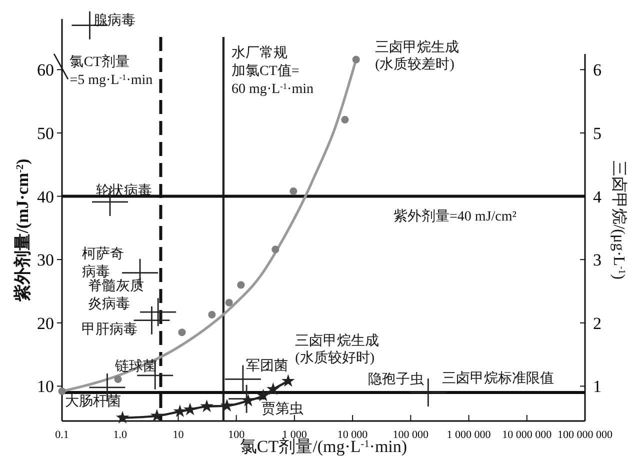 The width and height of the screenshot is (640, 465). What do you see at coordinates (597, 386) in the screenshot?
I see `y2-tick-label: 1` at bounding box center [597, 386].